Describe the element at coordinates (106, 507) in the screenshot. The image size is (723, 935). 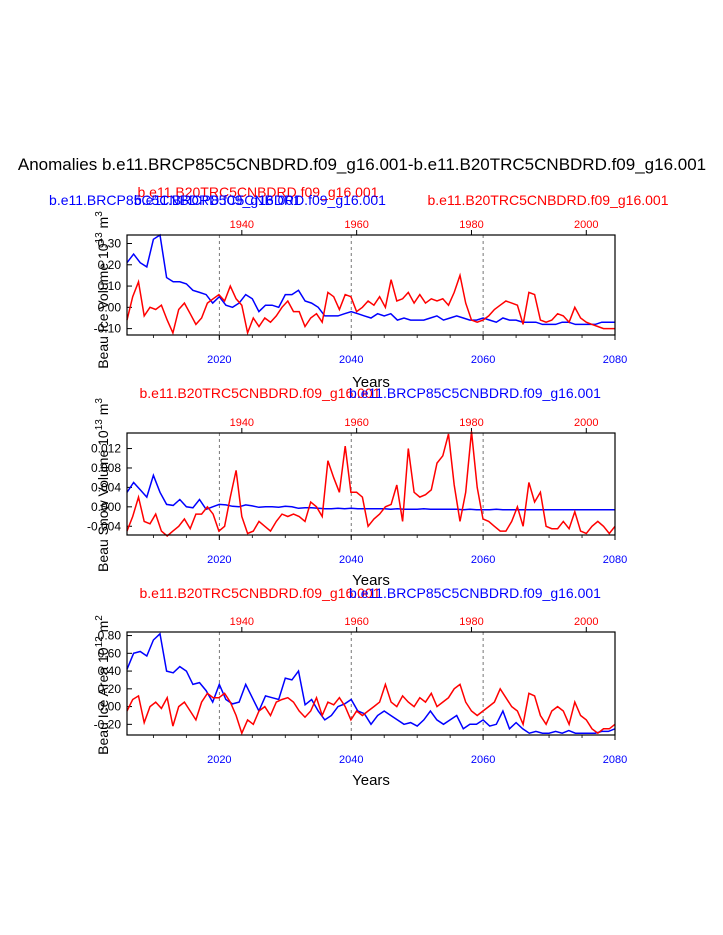
I see `y-tick-label: 0.000` at that location.